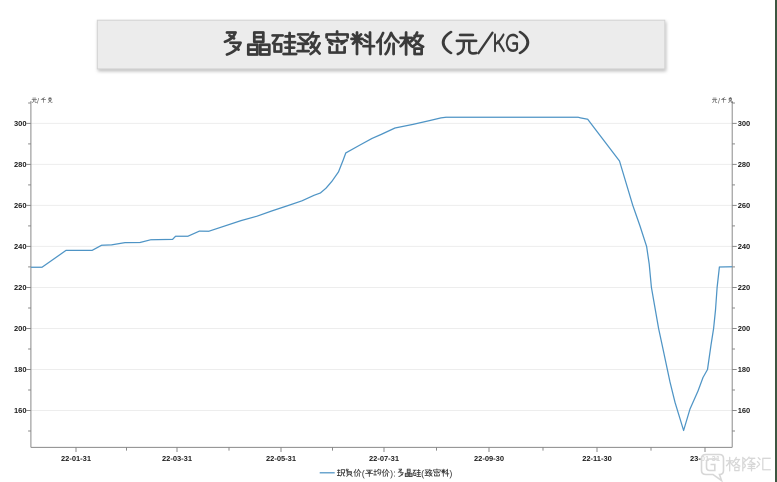 This screenshot has height=482, width=777. I want to click on svg-text: 22-07-31, so click(384, 458).